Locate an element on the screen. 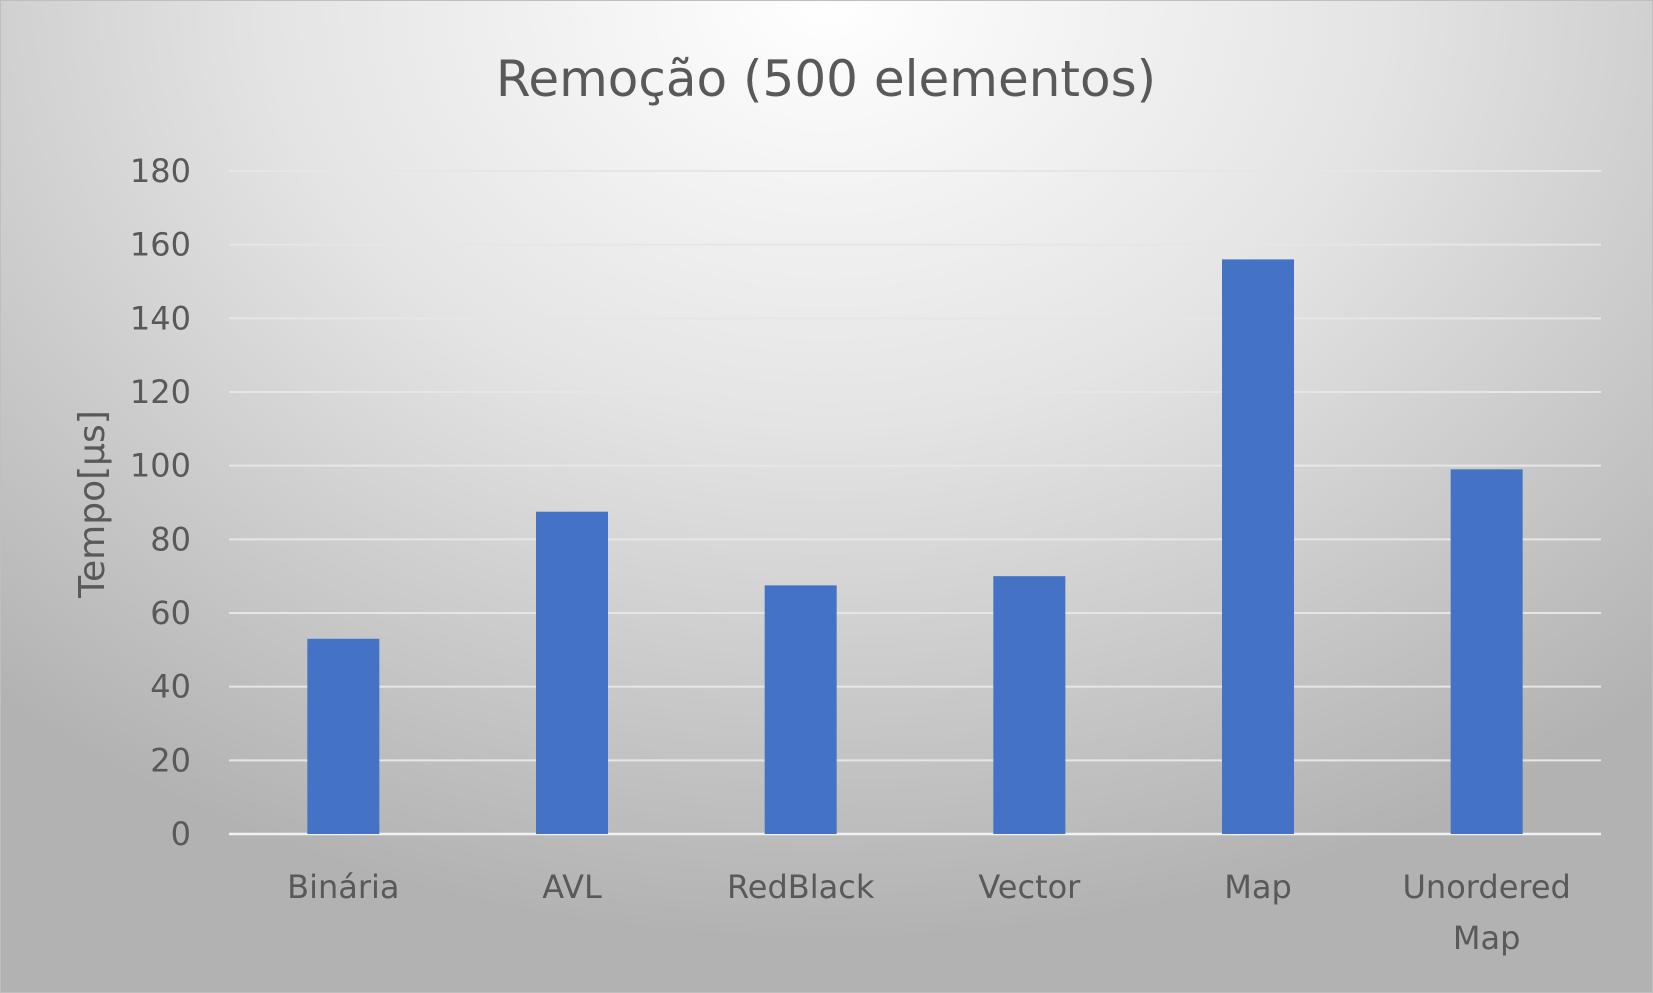 This screenshot has width=1653, height=993. y-tick-label: 0 is located at coordinates (181, 834).